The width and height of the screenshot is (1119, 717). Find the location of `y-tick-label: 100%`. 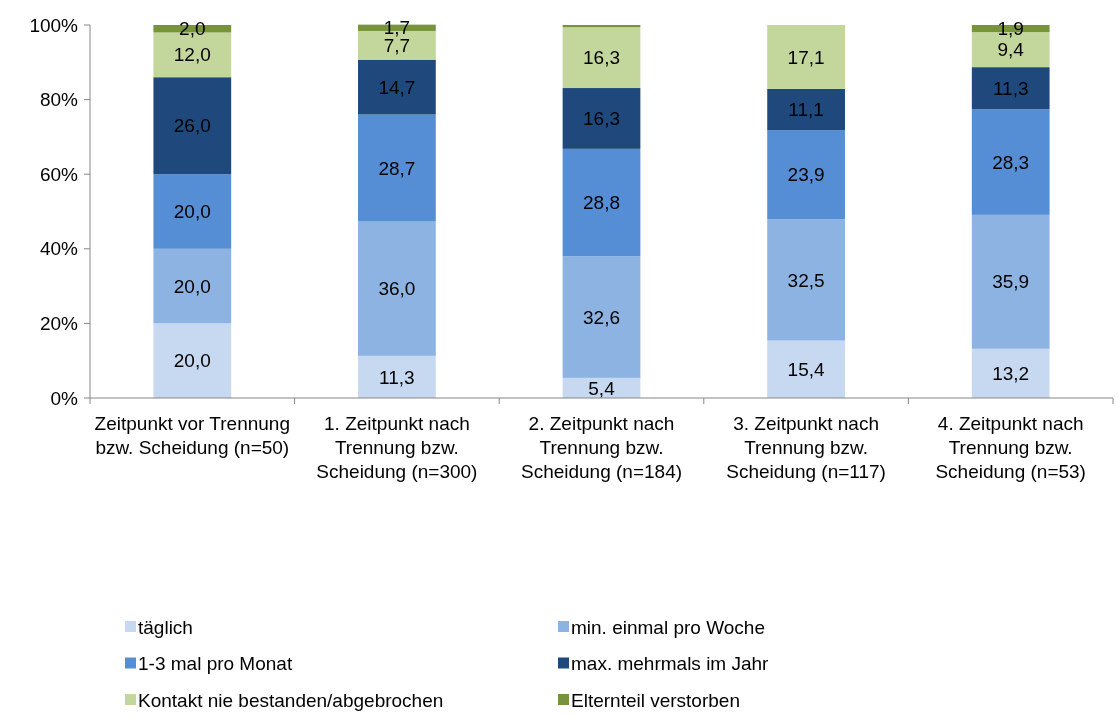

y-tick-label: 100% is located at coordinates (54, 25).